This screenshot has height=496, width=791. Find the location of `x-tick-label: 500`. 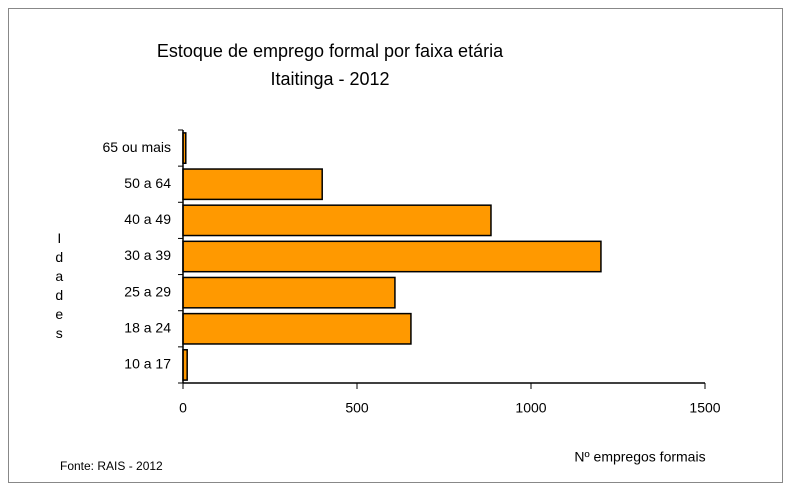

x-tick-label: 500 is located at coordinates (357, 408).